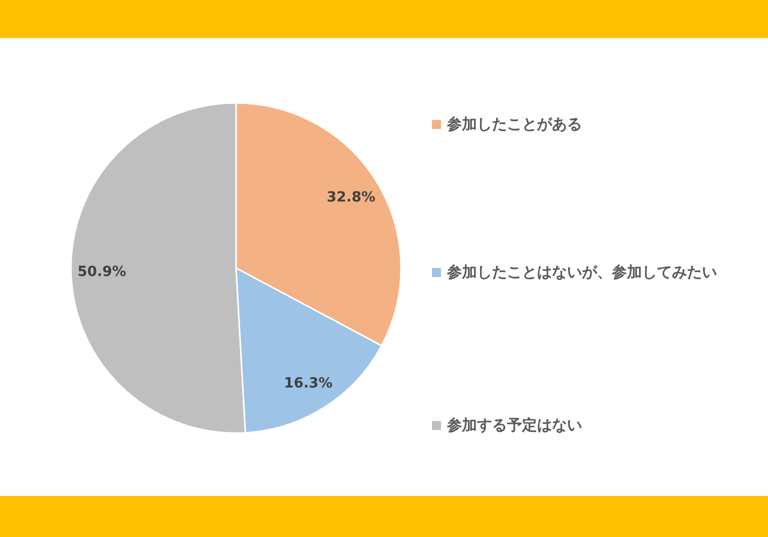 Image resolution: width=768 pixels, height=537 pixels. I want to click on legend-label: 参加する予定はない, so click(514, 425).